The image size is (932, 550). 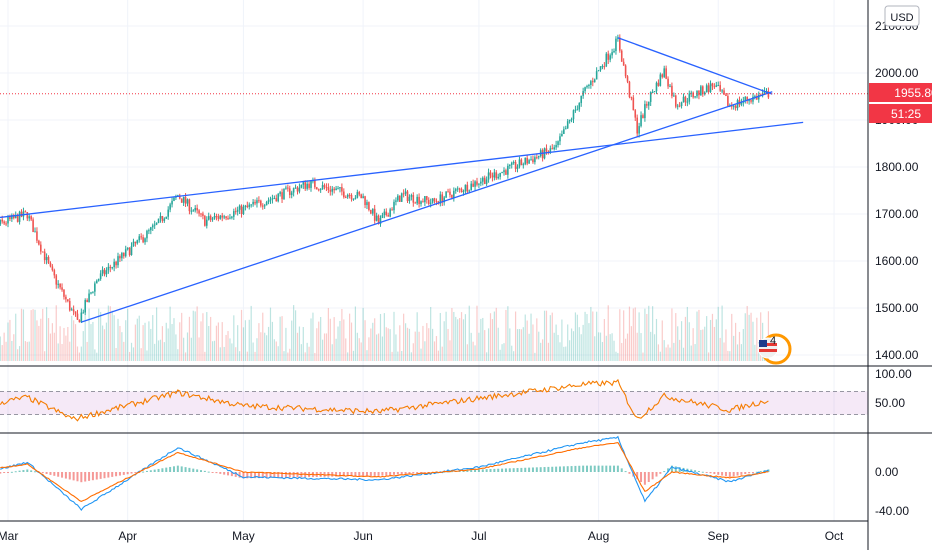 I want to click on time-axis-label: Jun, so click(x=362, y=536).